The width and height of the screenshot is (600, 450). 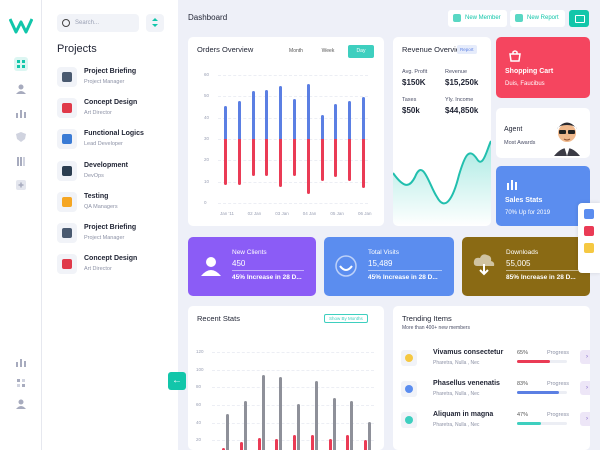 I want to click on project-role: QA Managers, so click(x=101, y=206).